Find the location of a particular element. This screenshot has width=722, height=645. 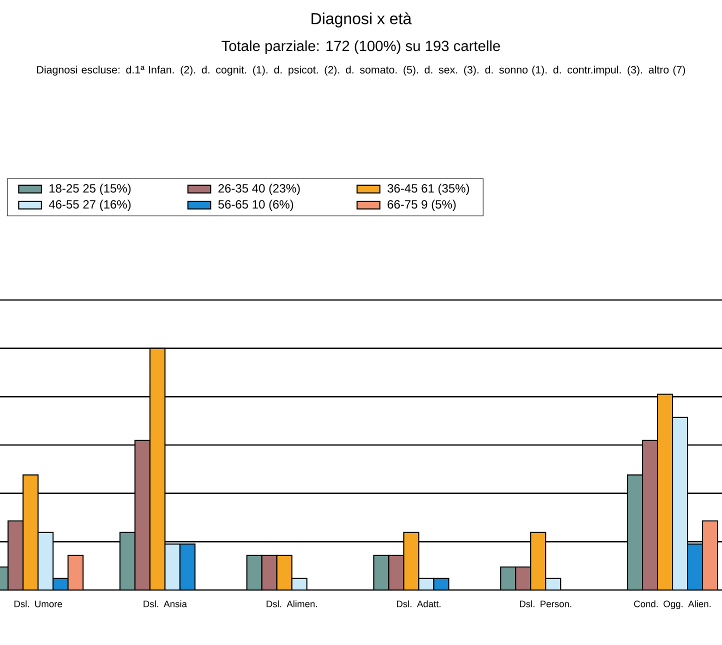

chart-subtitle: Totale parziale: 172 (100%) su 193 cartelle is located at coordinates (361, 47).